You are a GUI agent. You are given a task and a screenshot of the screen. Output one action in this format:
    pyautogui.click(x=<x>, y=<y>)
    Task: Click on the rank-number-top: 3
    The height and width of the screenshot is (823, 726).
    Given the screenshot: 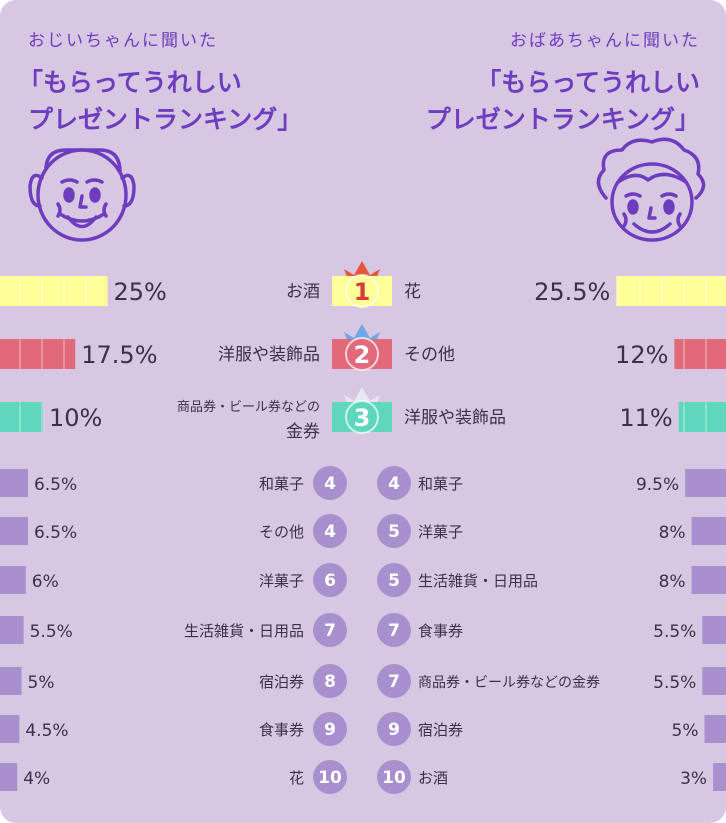 What is the action you would take?
    pyautogui.click(x=362, y=418)
    